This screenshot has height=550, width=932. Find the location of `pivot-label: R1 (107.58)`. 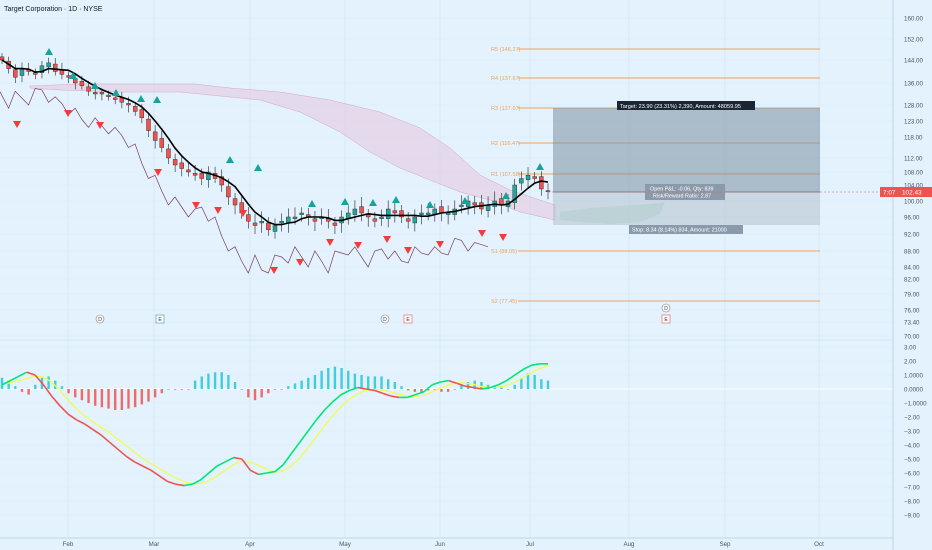

pivot-label: R1 (107.58) is located at coordinates (506, 175).